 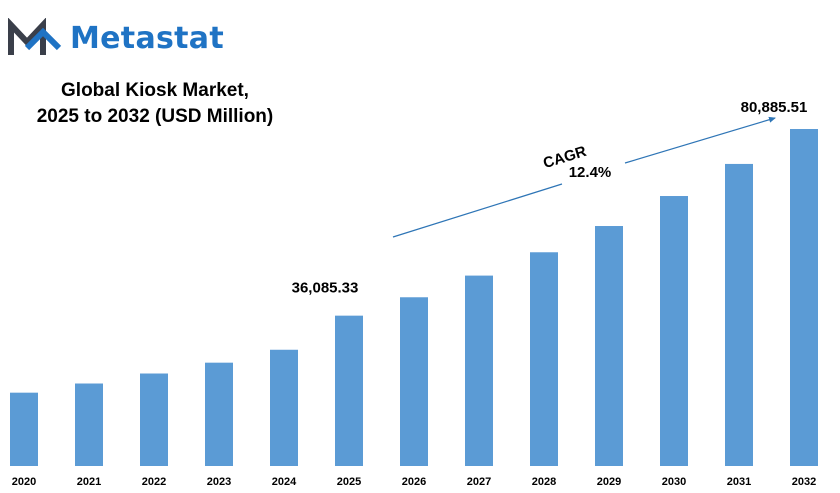 What do you see at coordinates (154, 419) in the screenshot?
I see `bar-2022` at bounding box center [154, 419].